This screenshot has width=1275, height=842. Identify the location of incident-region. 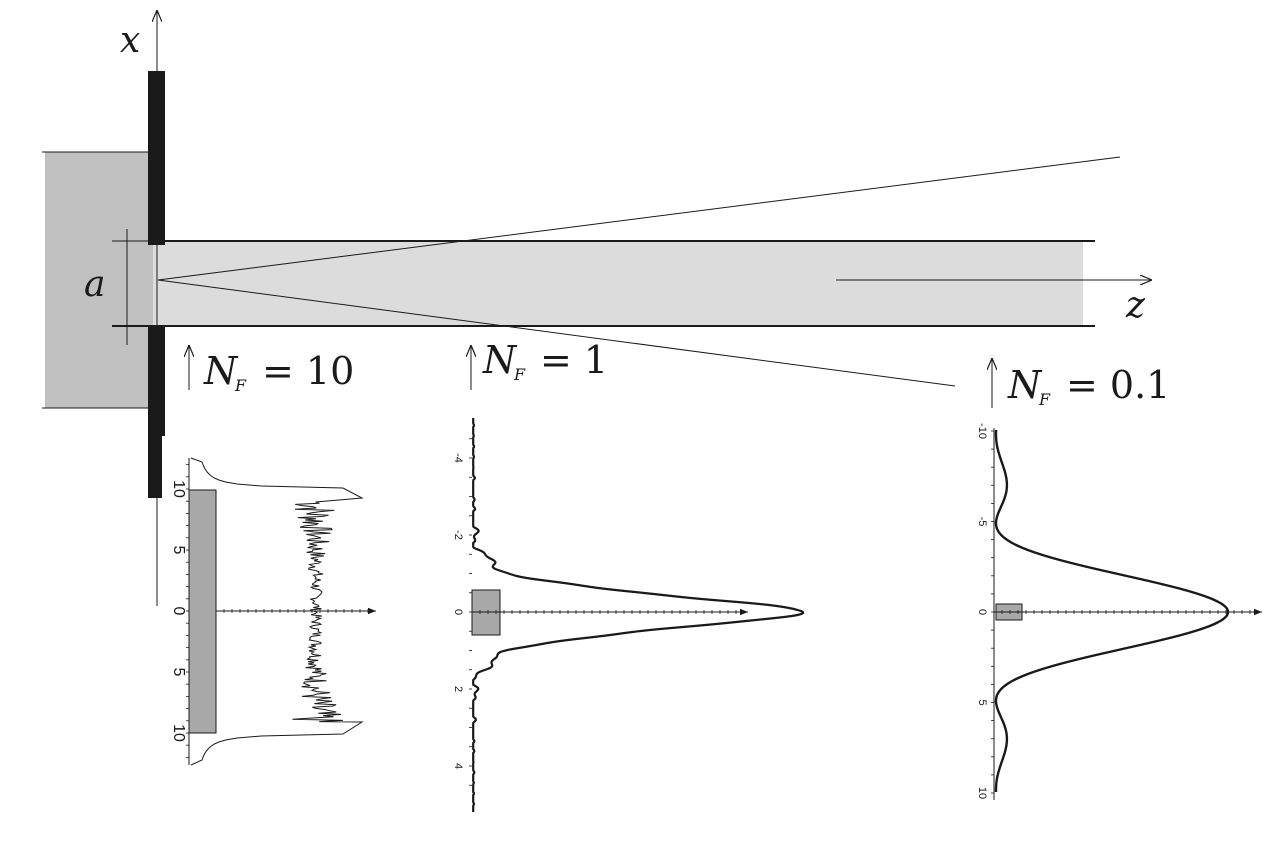
(99, 280).